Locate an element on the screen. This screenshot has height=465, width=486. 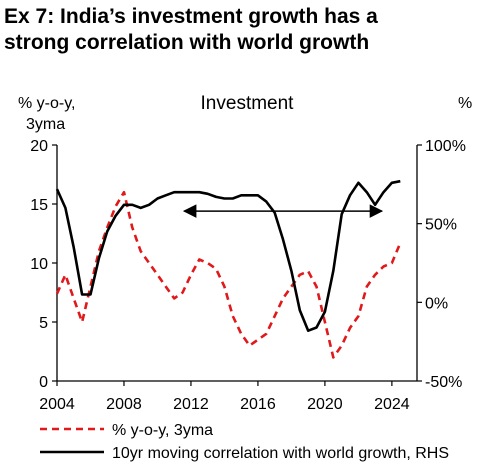
left-axis-label-line-2: 3yma is located at coordinates (45, 124).